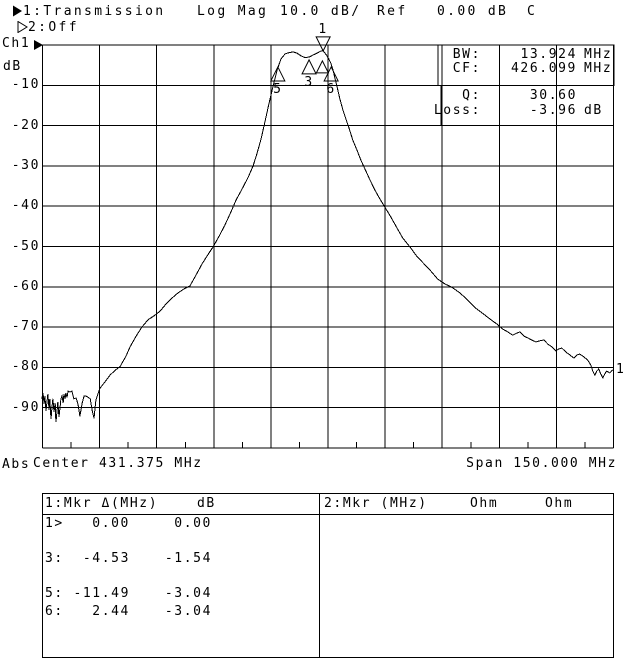 This screenshot has height=659, width=640. What do you see at coordinates (473, 11) in the screenshot?
I see `ref-value: 0.00 dB` at bounding box center [473, 11].